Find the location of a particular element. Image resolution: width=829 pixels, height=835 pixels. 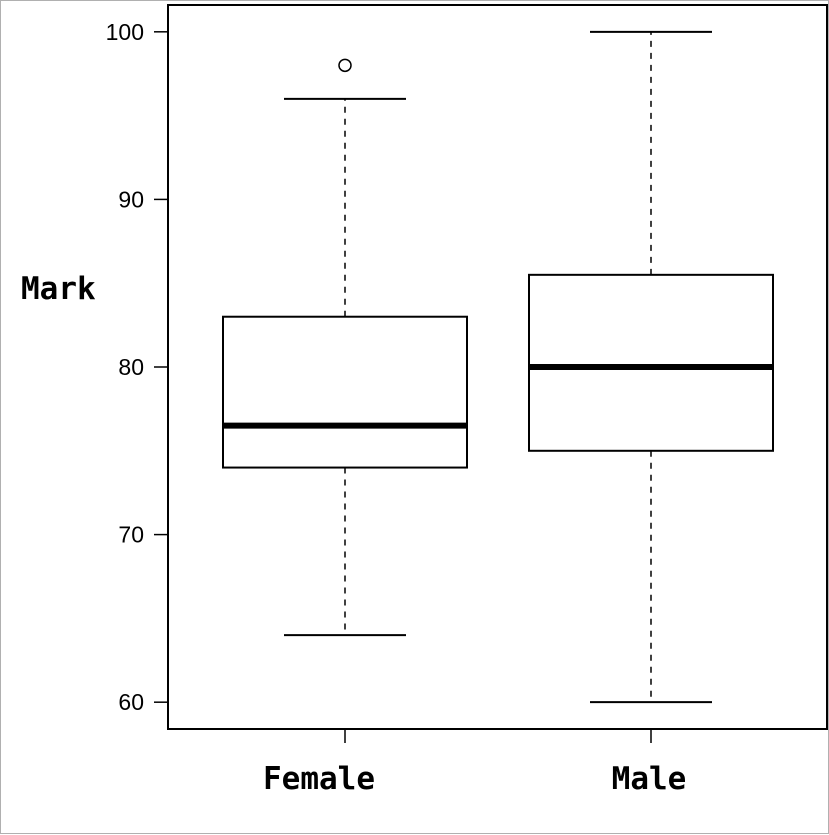

y-axis: 60 70 80 90 100 is located at coordinates (137, 367).